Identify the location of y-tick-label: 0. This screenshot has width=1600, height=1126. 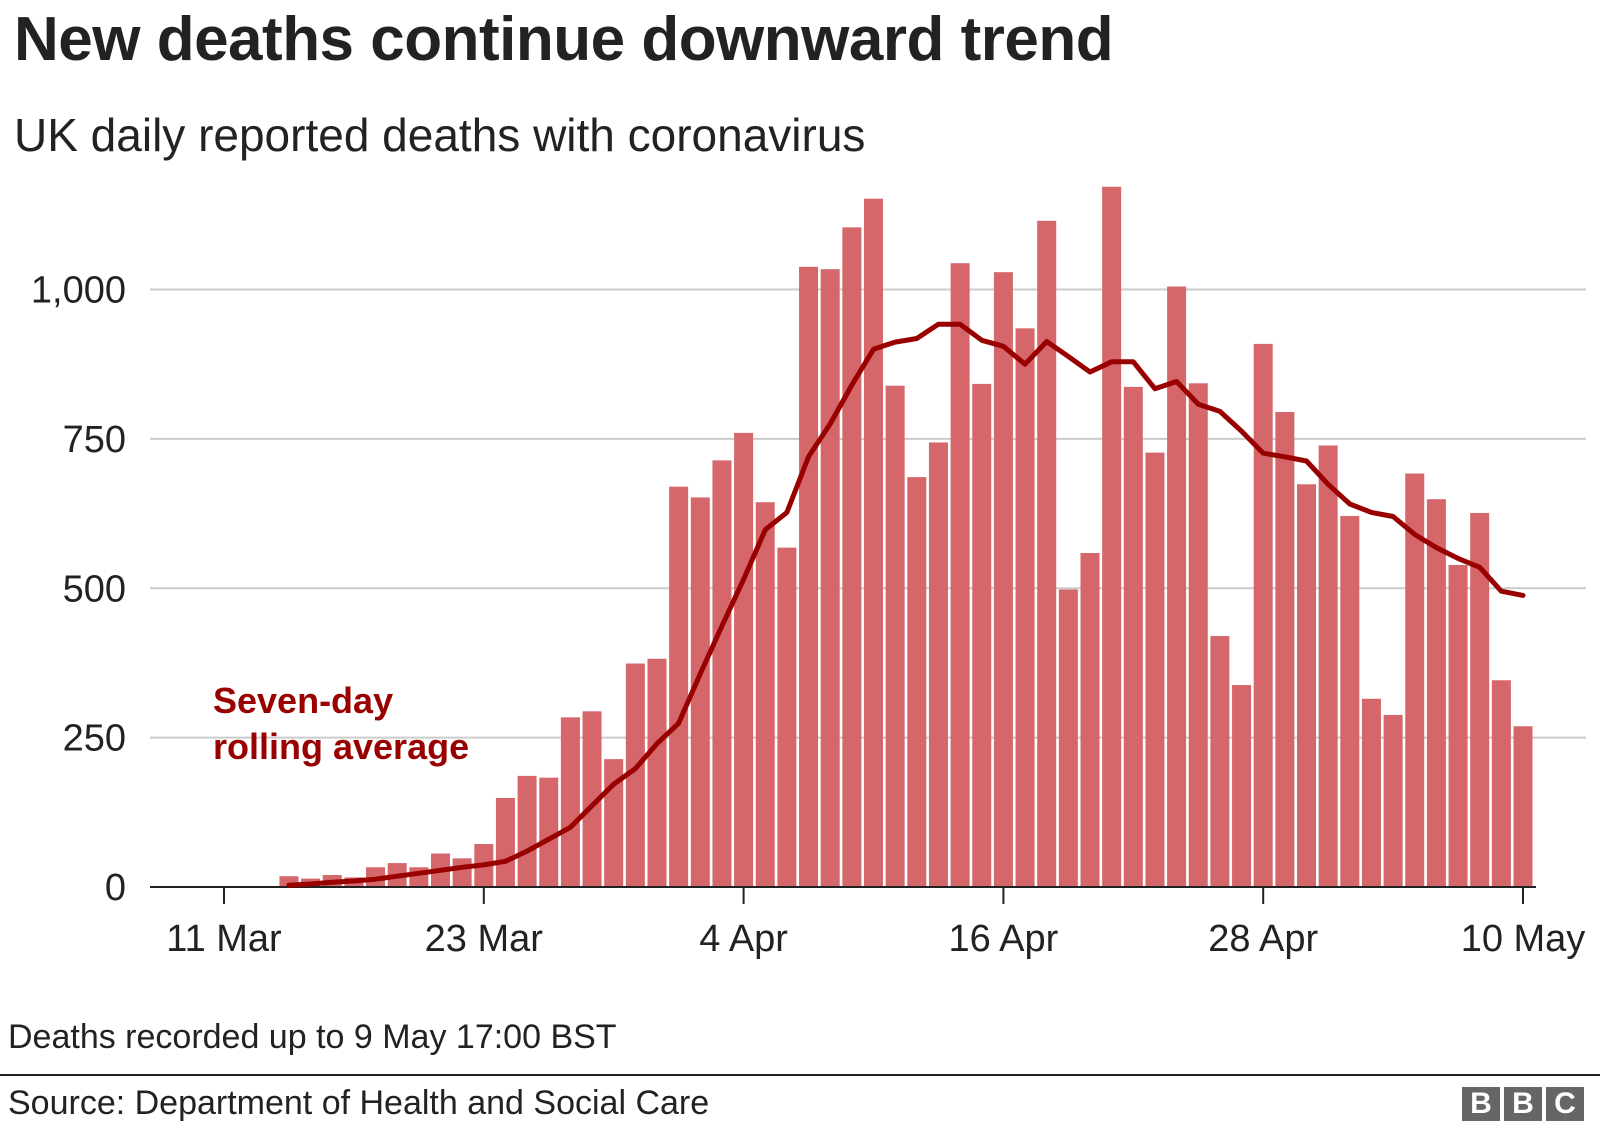
(115, 888).